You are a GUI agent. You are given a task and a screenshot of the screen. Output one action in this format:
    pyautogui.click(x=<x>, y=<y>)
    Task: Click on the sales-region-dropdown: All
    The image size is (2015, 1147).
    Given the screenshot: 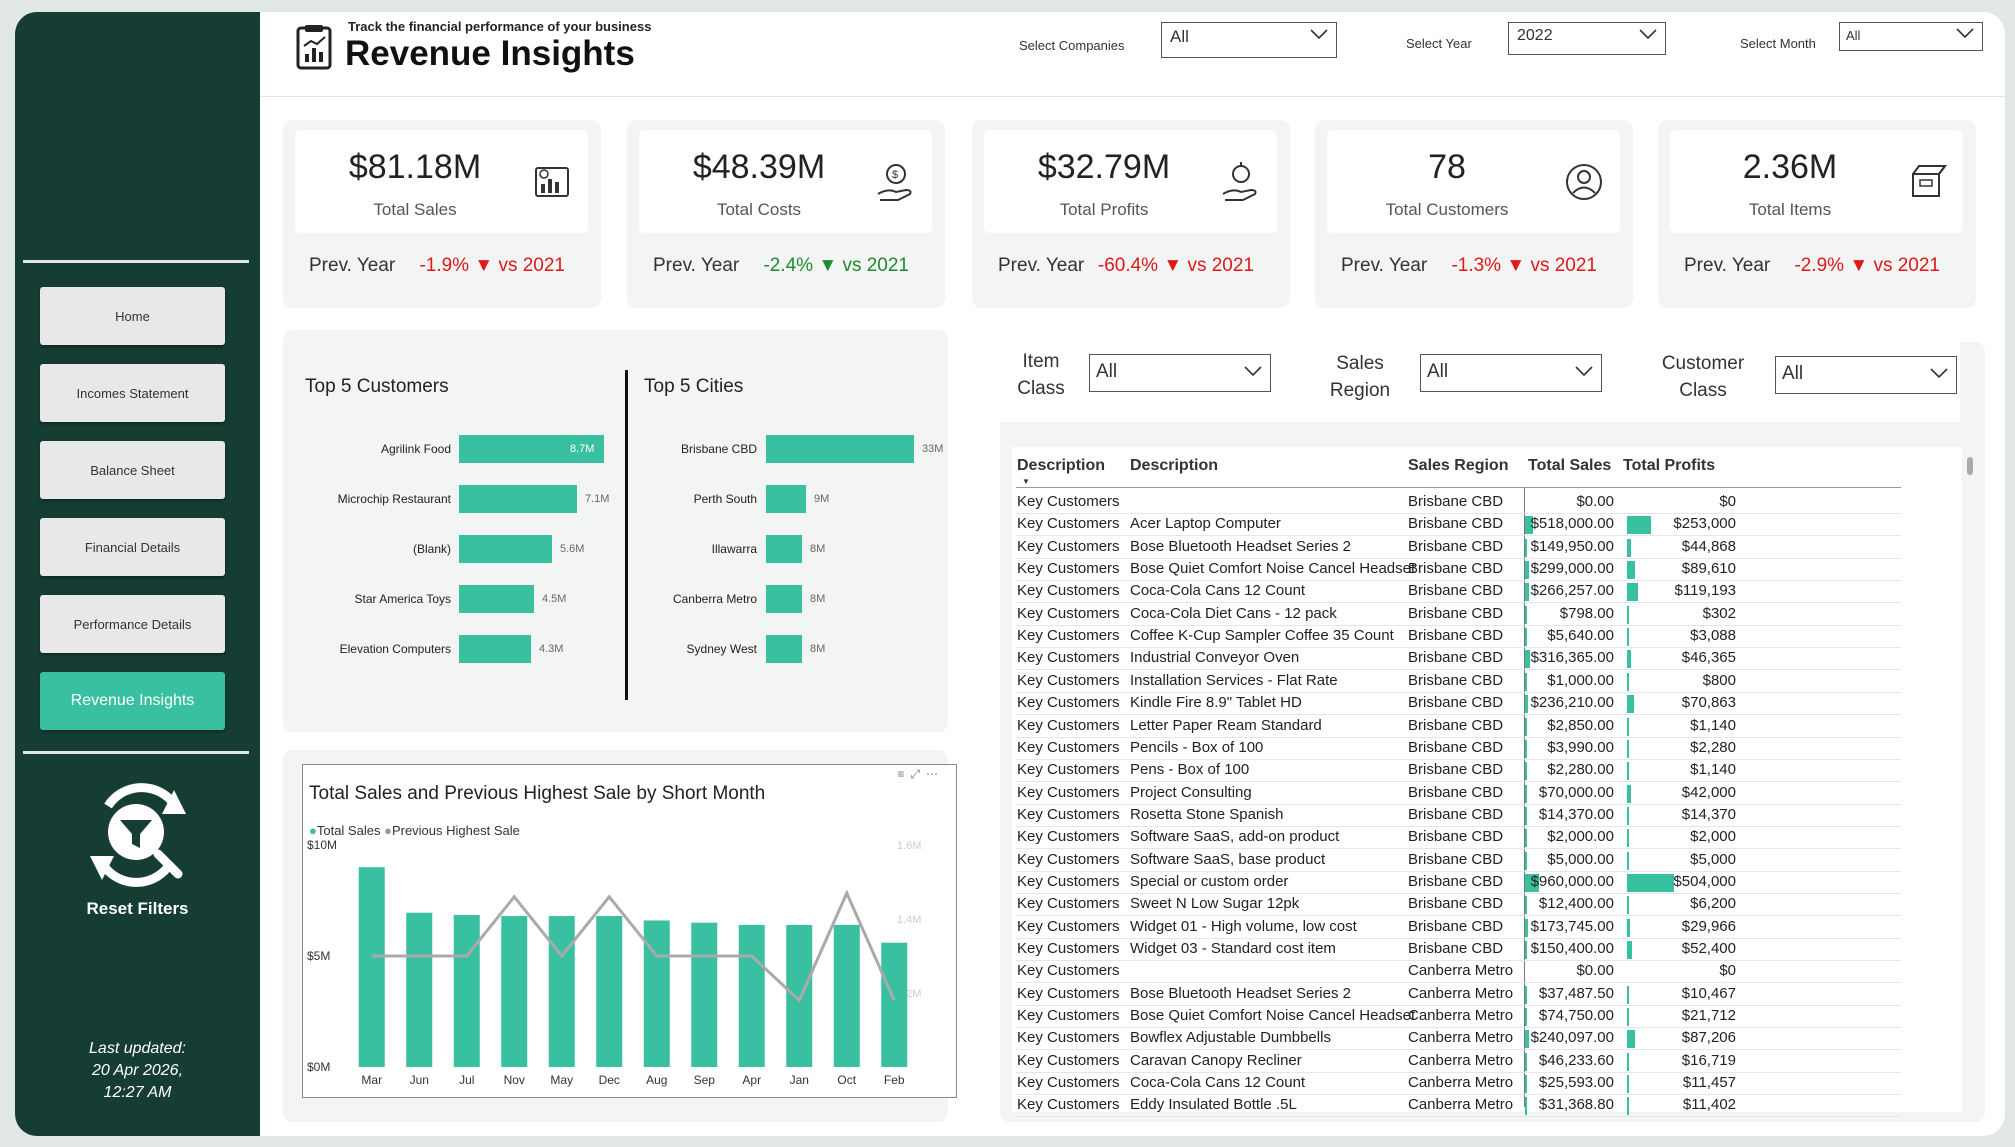 What is the action you would take?
    pyautogui.click(x=1511, y=373)
    